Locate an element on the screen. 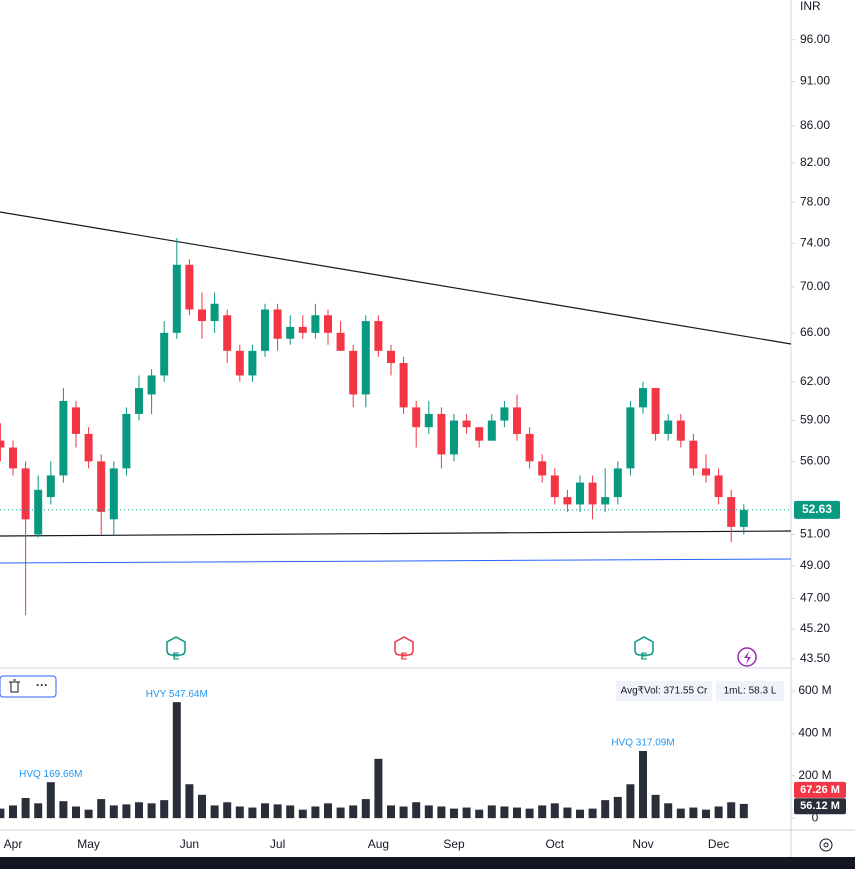 The image size is (855, 874). volume-badge-label: 67.26 M is located at coordinates (820, 790).